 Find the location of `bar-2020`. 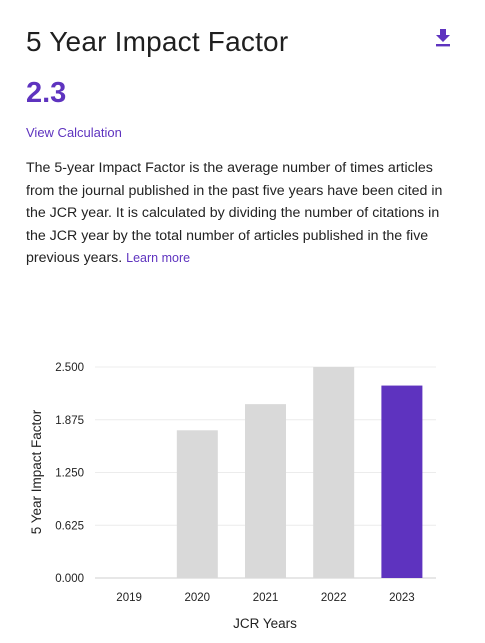

bar-2020 is located at coordinates (197, 504).